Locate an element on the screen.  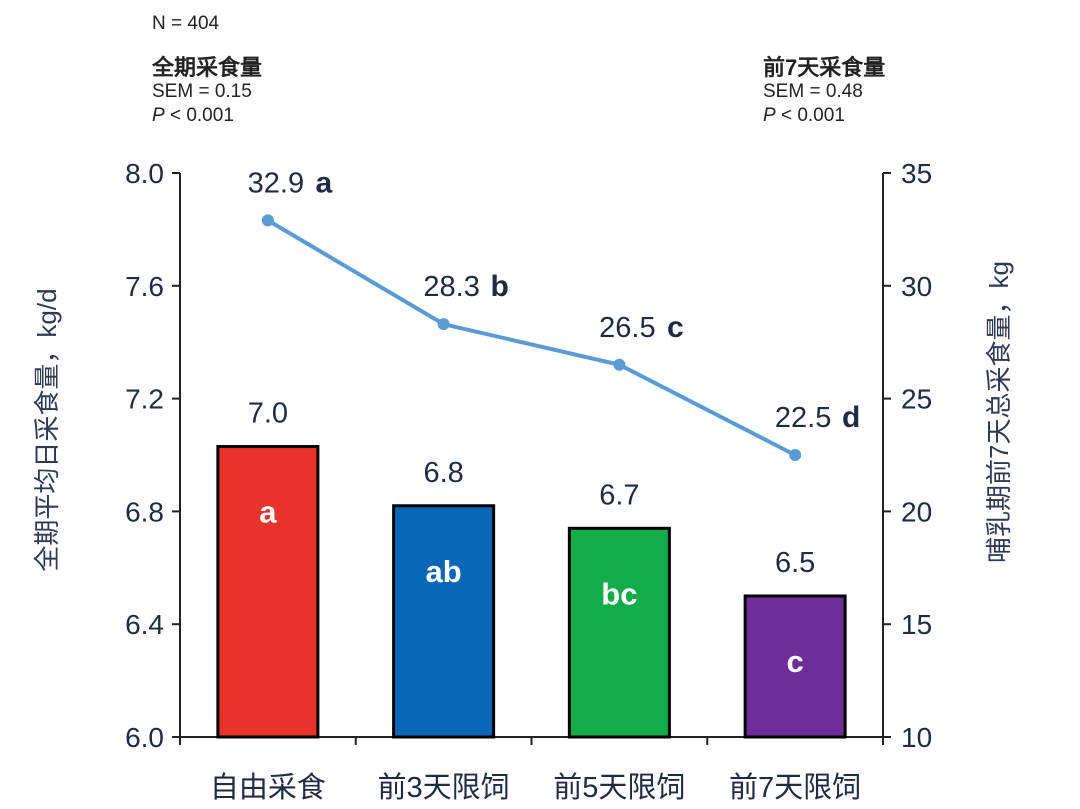
line-value-label: 22.5 is located at coordinates (803, 418).